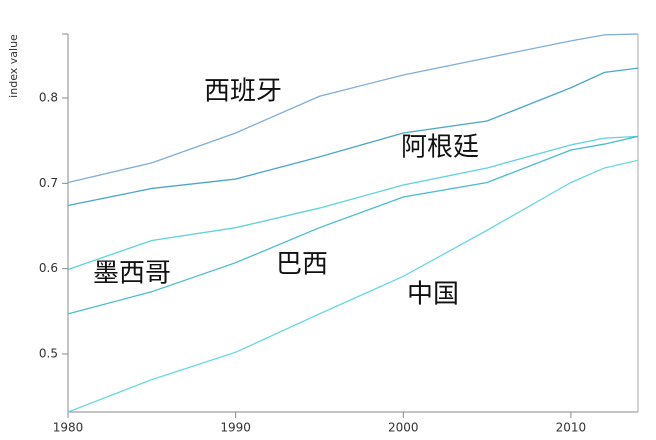 The image size is (656, 440). I want to click on x-tick-label: 2000, so click(403, 428).